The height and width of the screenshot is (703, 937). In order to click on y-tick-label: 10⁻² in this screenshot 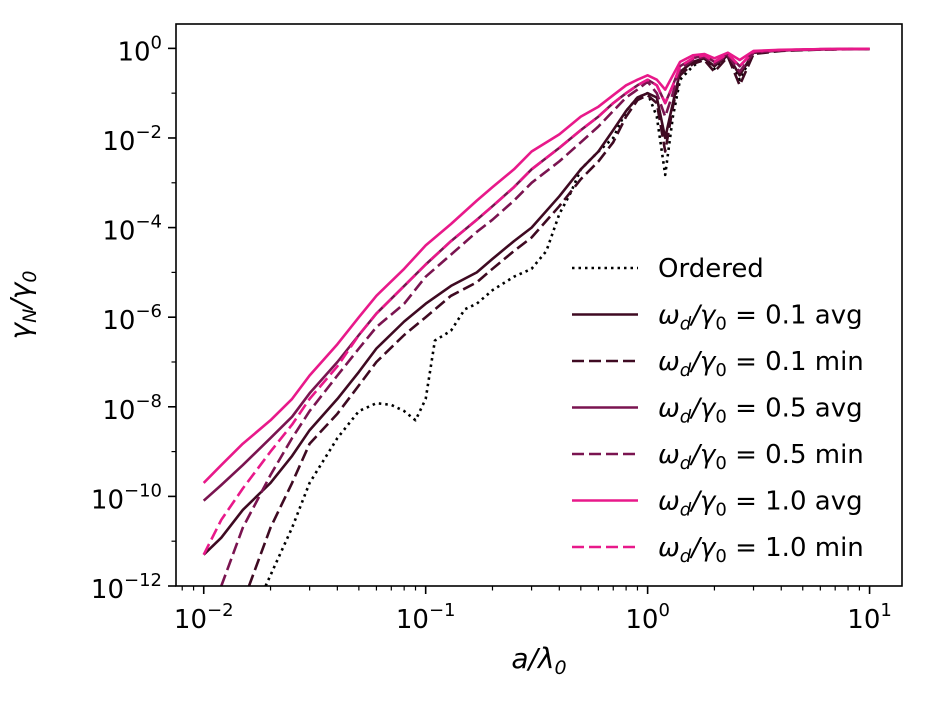, I will do `click(132, 139)`.